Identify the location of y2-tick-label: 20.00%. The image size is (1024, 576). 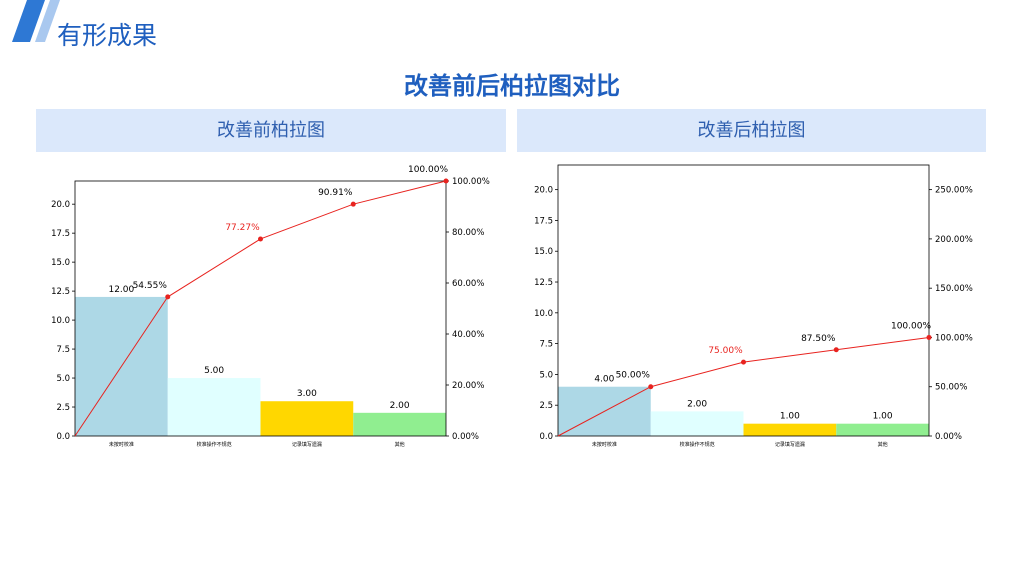
(468, 386).